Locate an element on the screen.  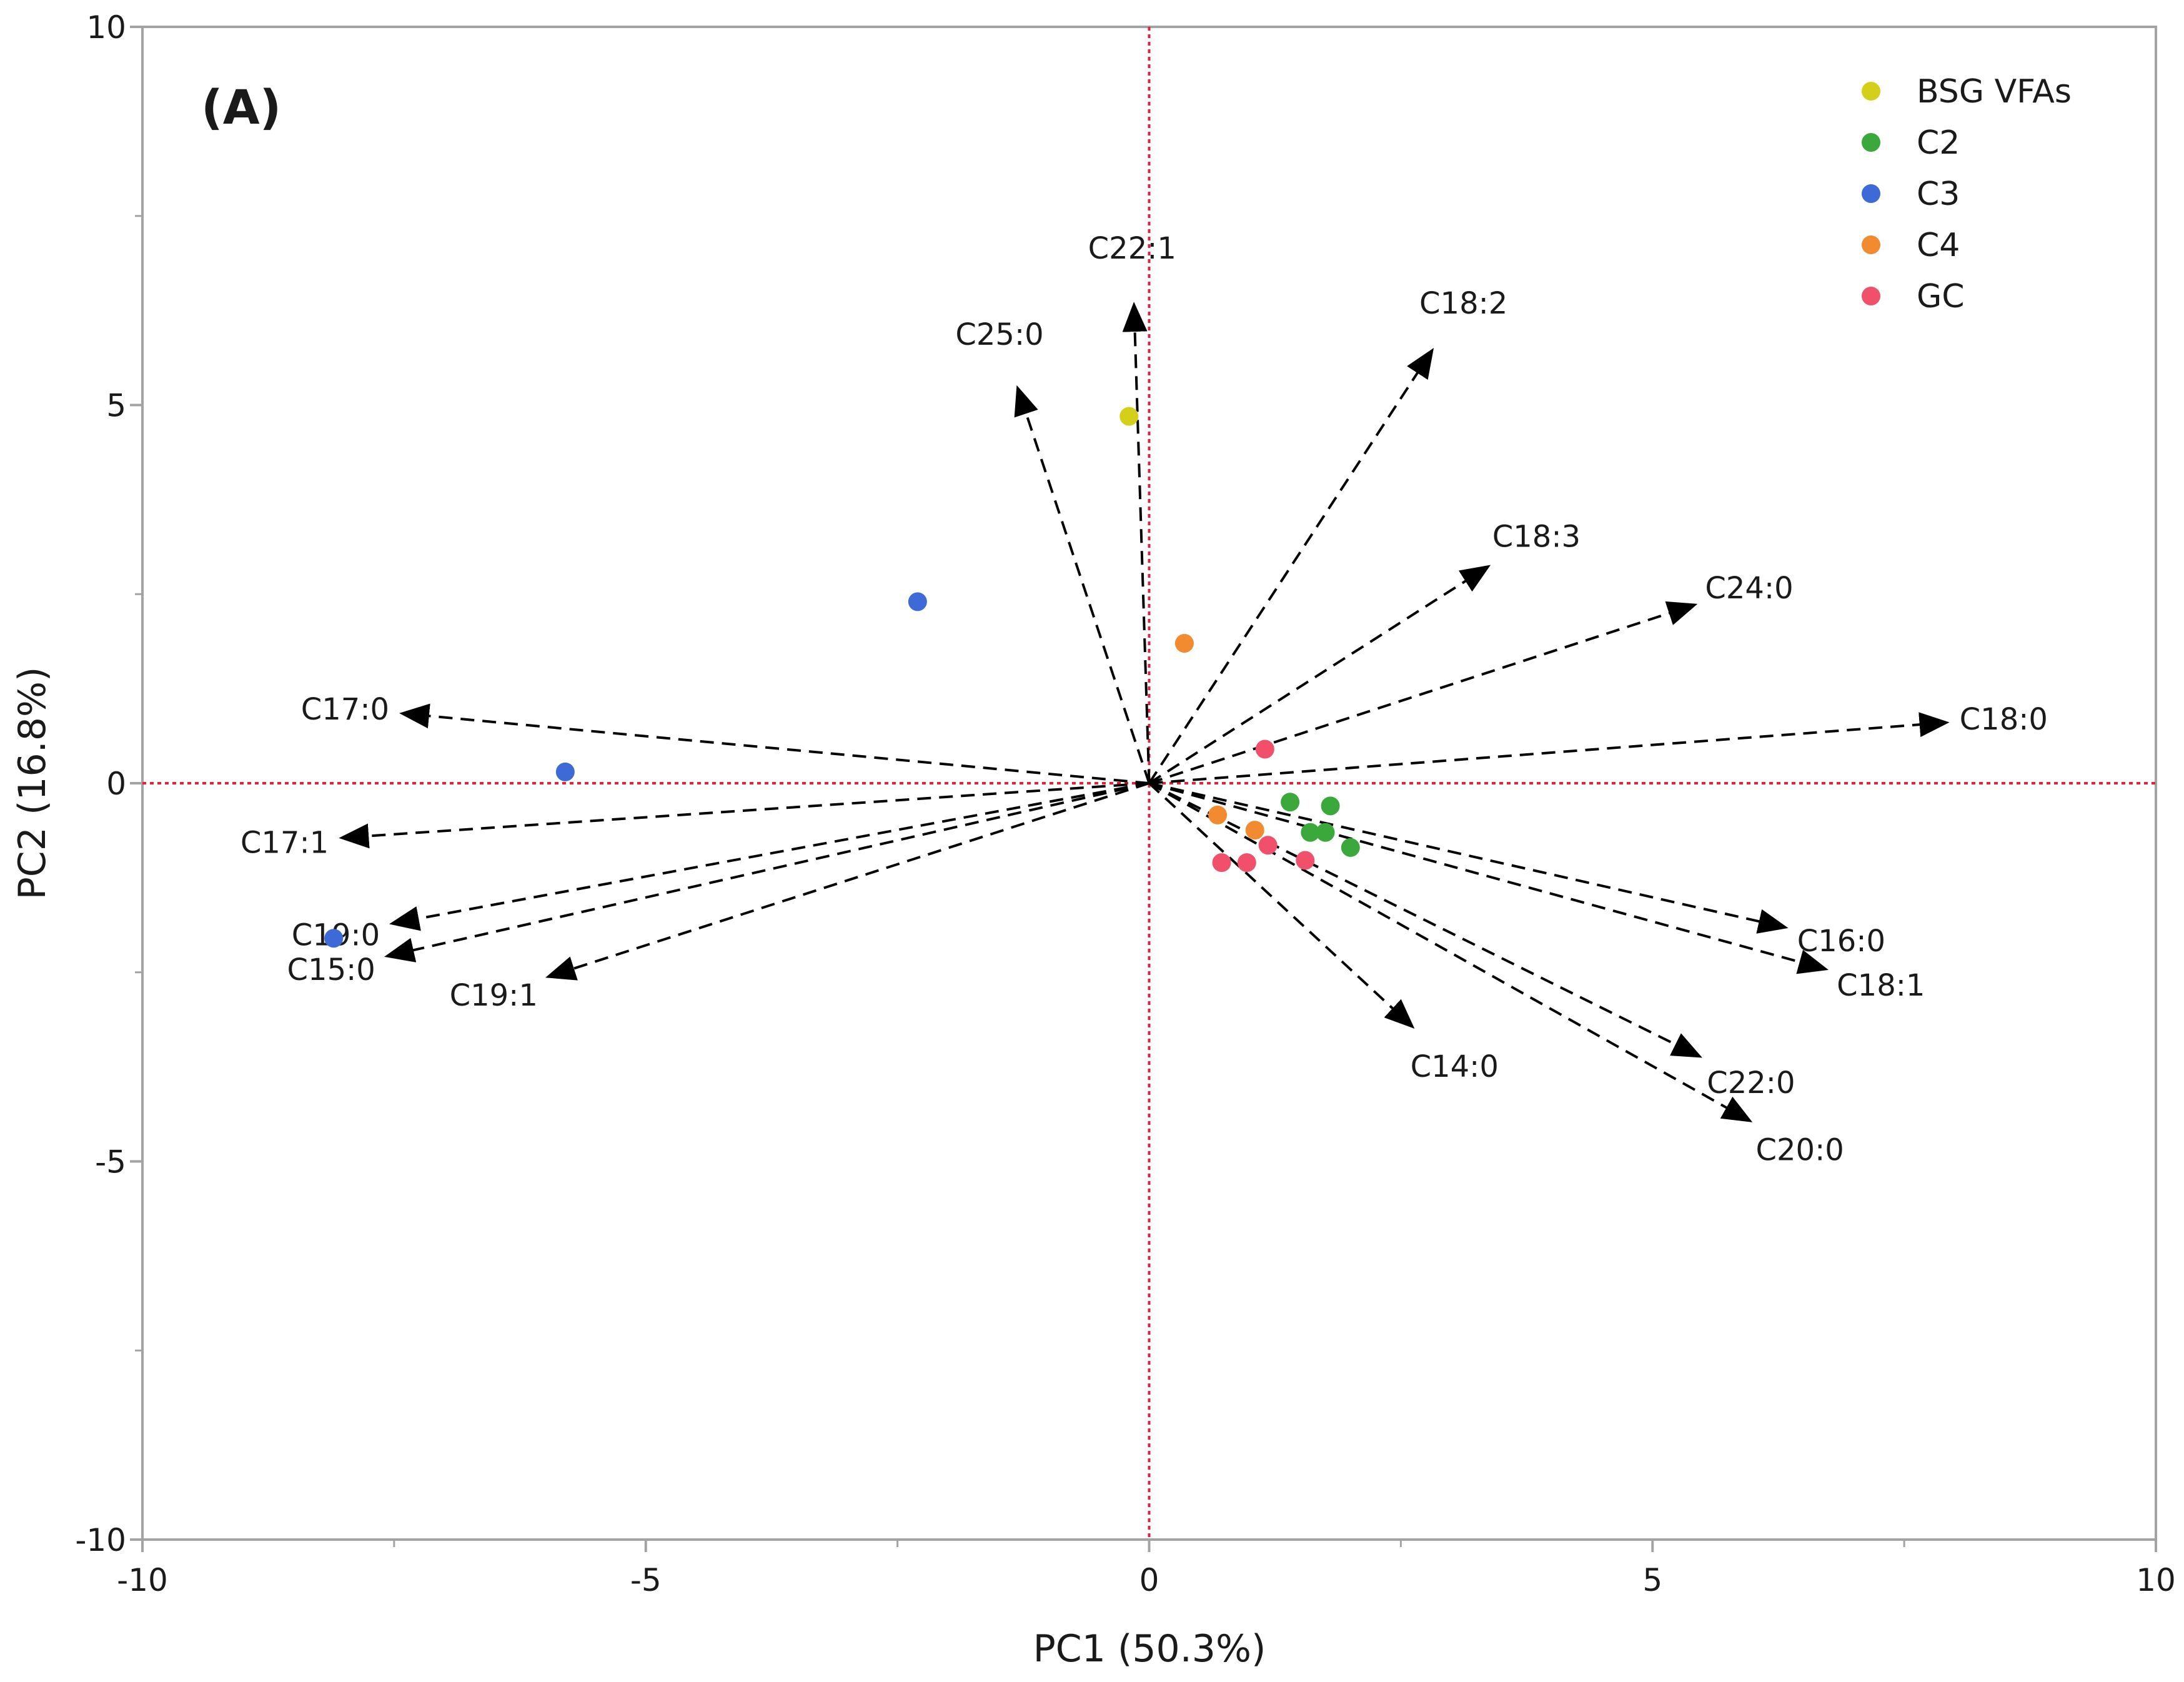
y-tick-label: 10 is located at coordinates (106, 27).